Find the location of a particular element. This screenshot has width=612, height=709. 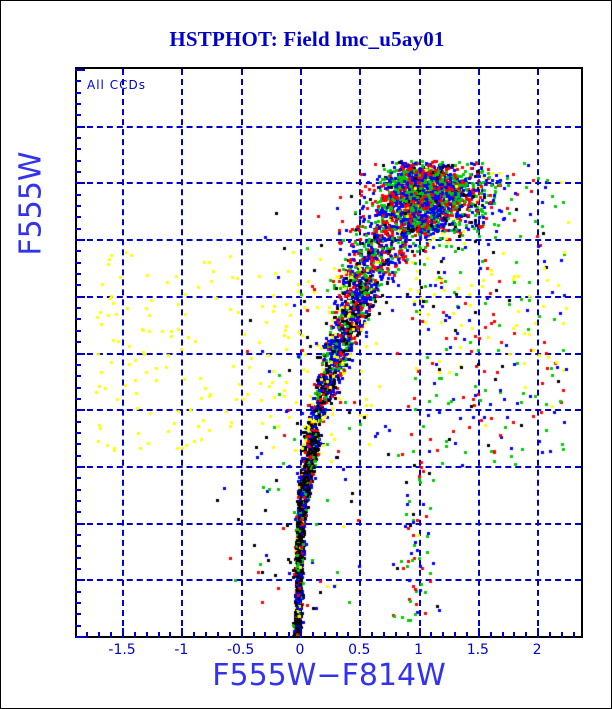

ccd-annotation-label: All CCDs is located at coordinates (116, 85).